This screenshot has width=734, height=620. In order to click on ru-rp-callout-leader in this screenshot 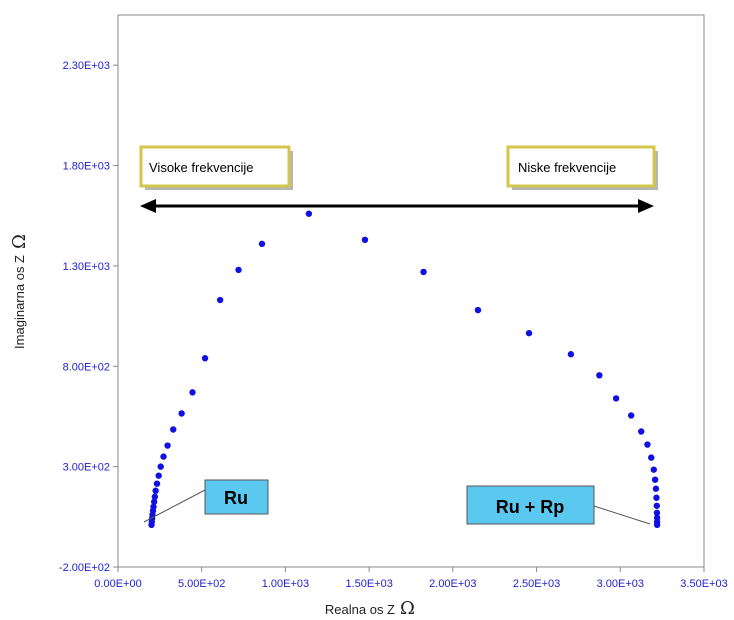, I will do `click(622, 515)`.